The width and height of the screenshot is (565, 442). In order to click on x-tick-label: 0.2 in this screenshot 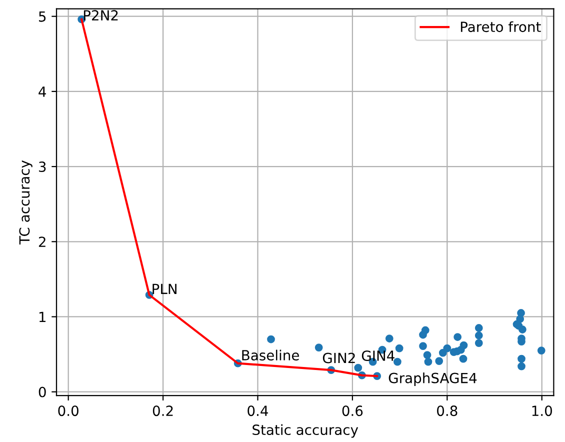, I will do `click(162, 411)`.